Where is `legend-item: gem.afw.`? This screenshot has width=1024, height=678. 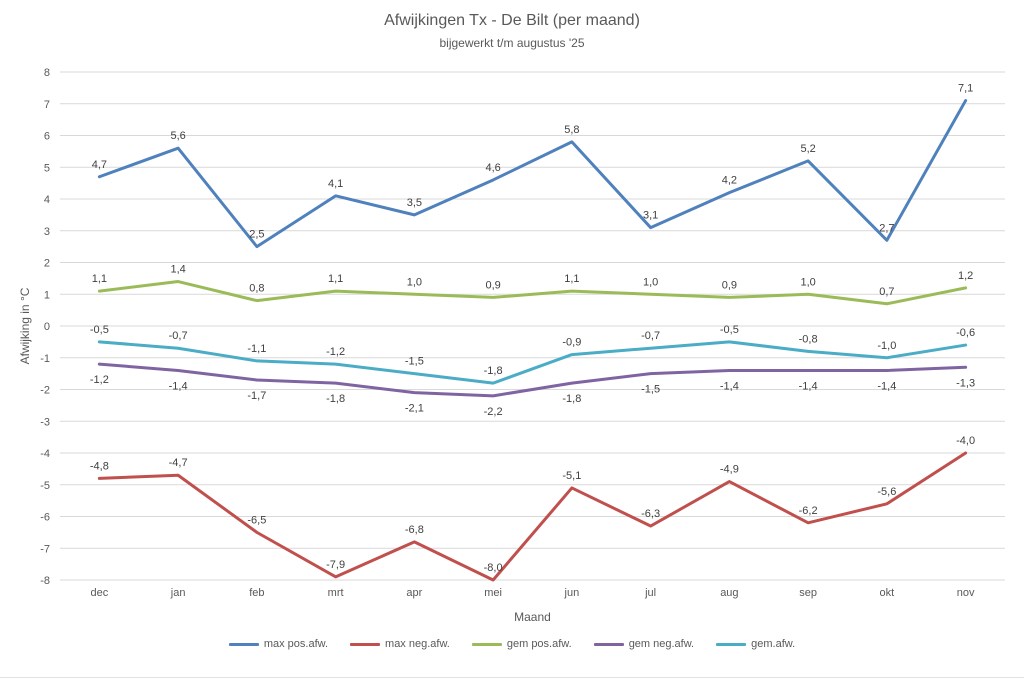 legend-item: gem.afw. is located at coordinates (755, 644).